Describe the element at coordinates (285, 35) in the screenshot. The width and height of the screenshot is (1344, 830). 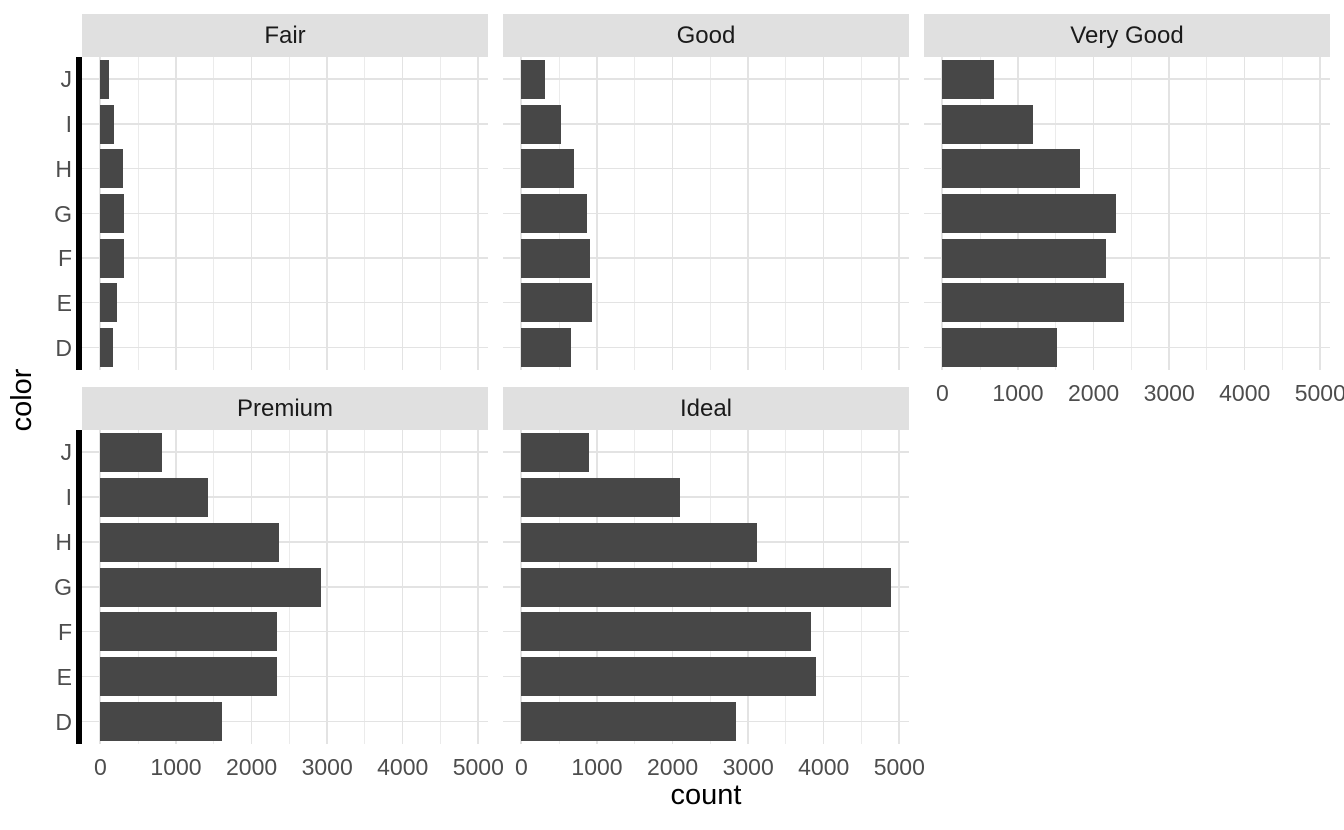
I see `facet-strip: Fair` at that location.